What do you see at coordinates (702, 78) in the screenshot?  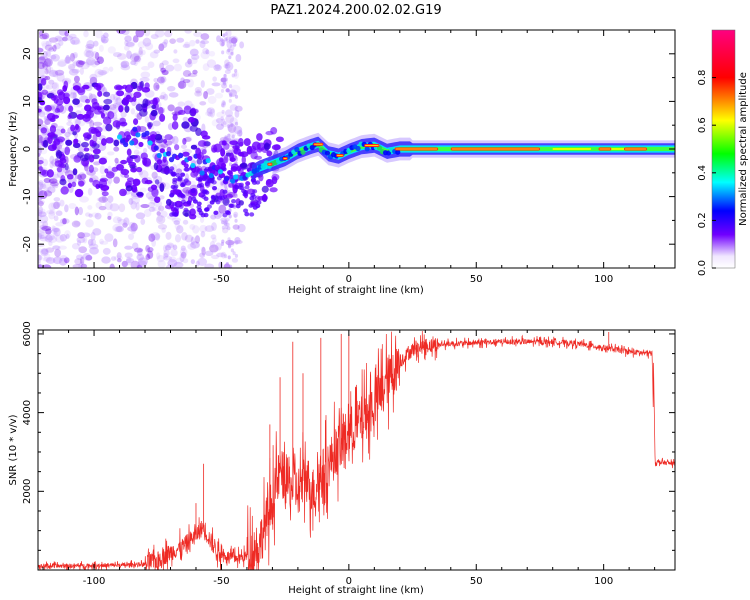 I see `colorbar-tick-label: 0.8` at bounding box center [702, 78].